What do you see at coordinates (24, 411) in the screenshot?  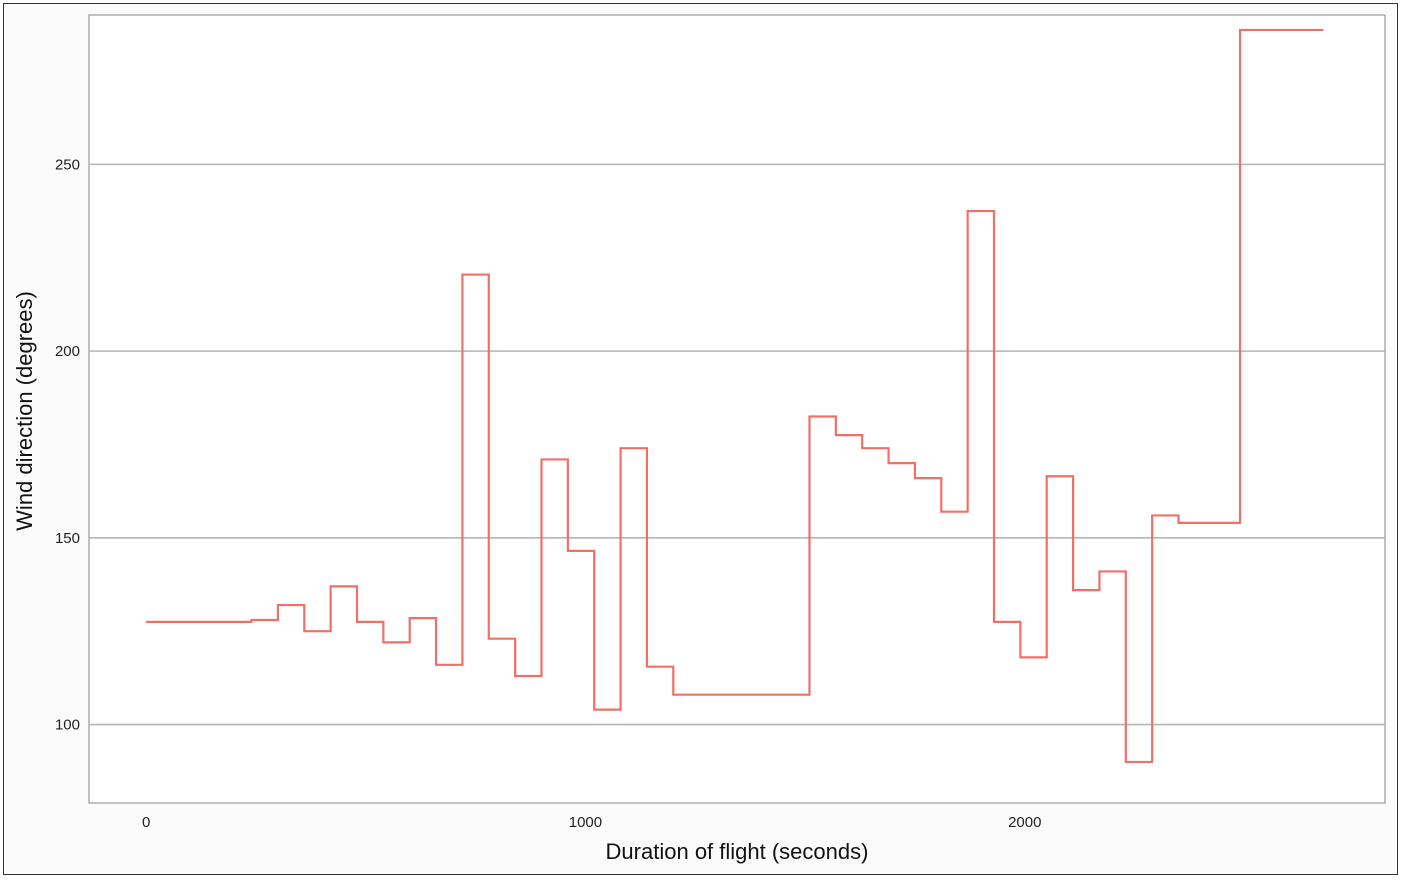 I see `y-axis-title: Wind direction (degrees)` at bounding box center [24, 411].